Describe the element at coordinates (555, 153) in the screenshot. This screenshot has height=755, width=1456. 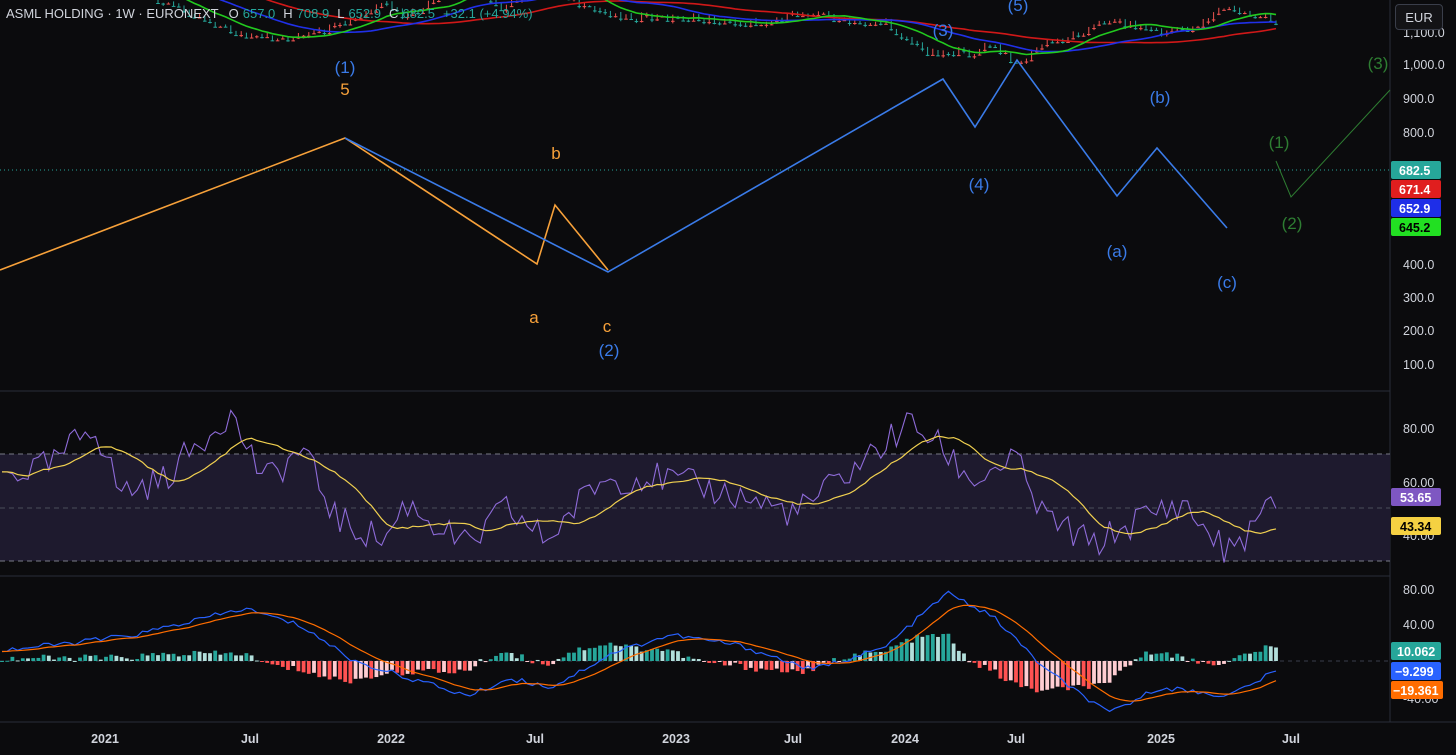
I see `wave-label-orange-b: b` at that location.